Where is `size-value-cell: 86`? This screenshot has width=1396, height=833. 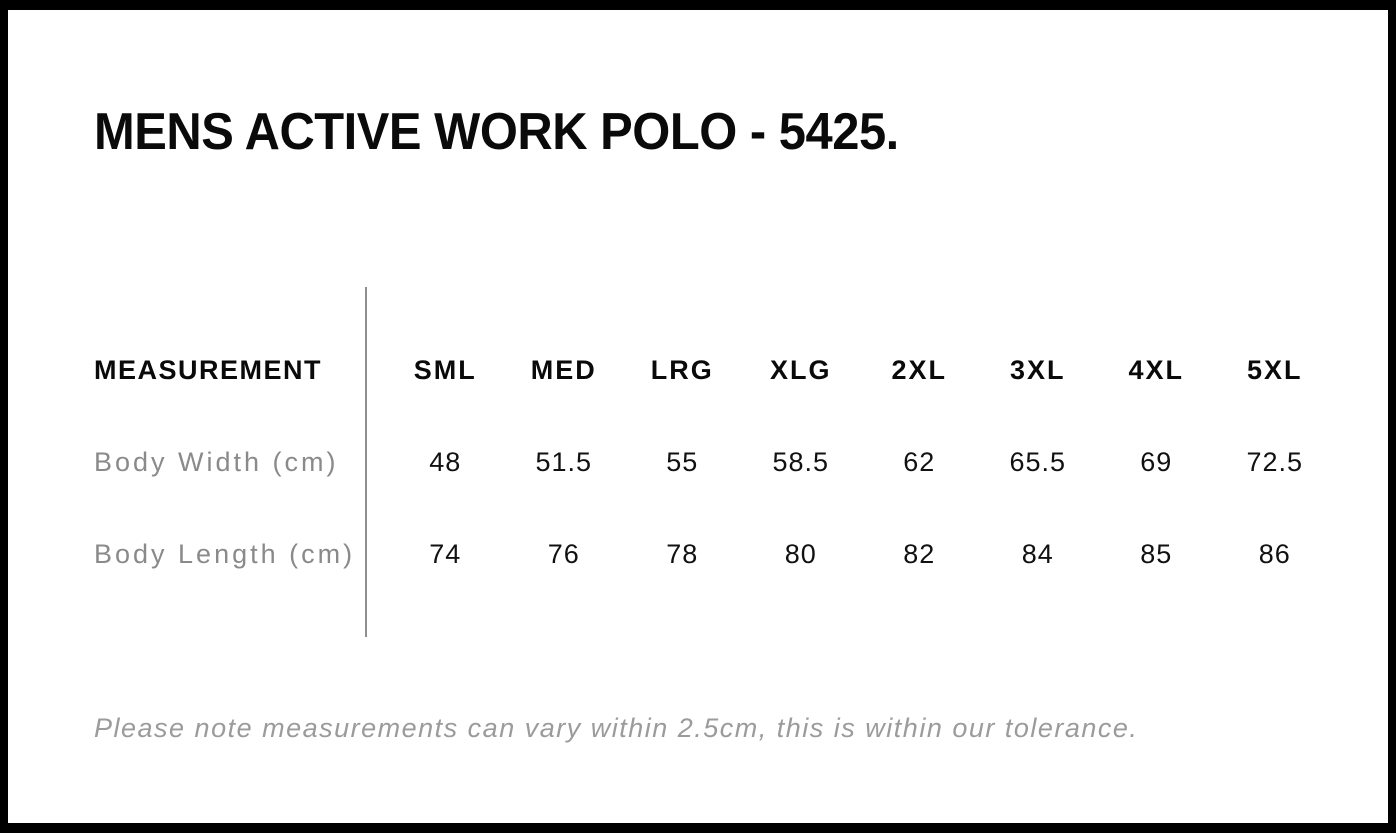 size-value-cell: 86 is located at coordinates (1275, 554).